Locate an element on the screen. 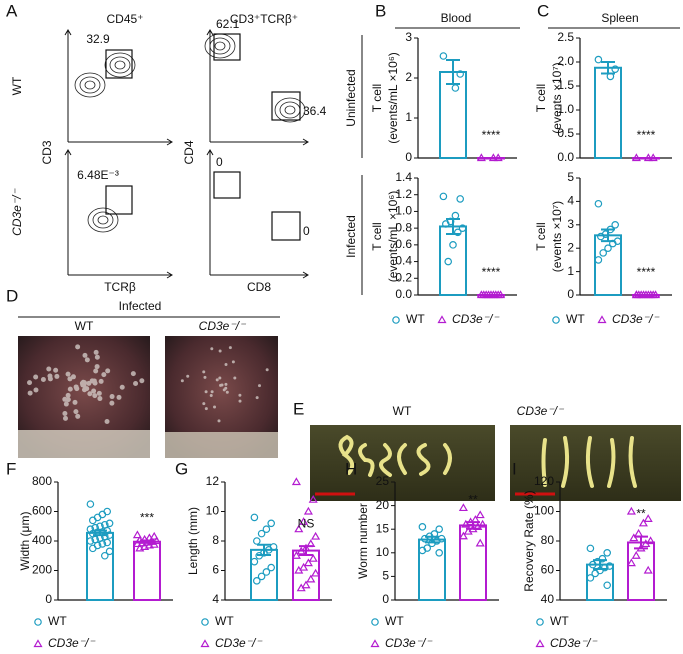 This screenshot has height=654, width=683. y-tick-label: 120 is located at coordinates (544, 481).